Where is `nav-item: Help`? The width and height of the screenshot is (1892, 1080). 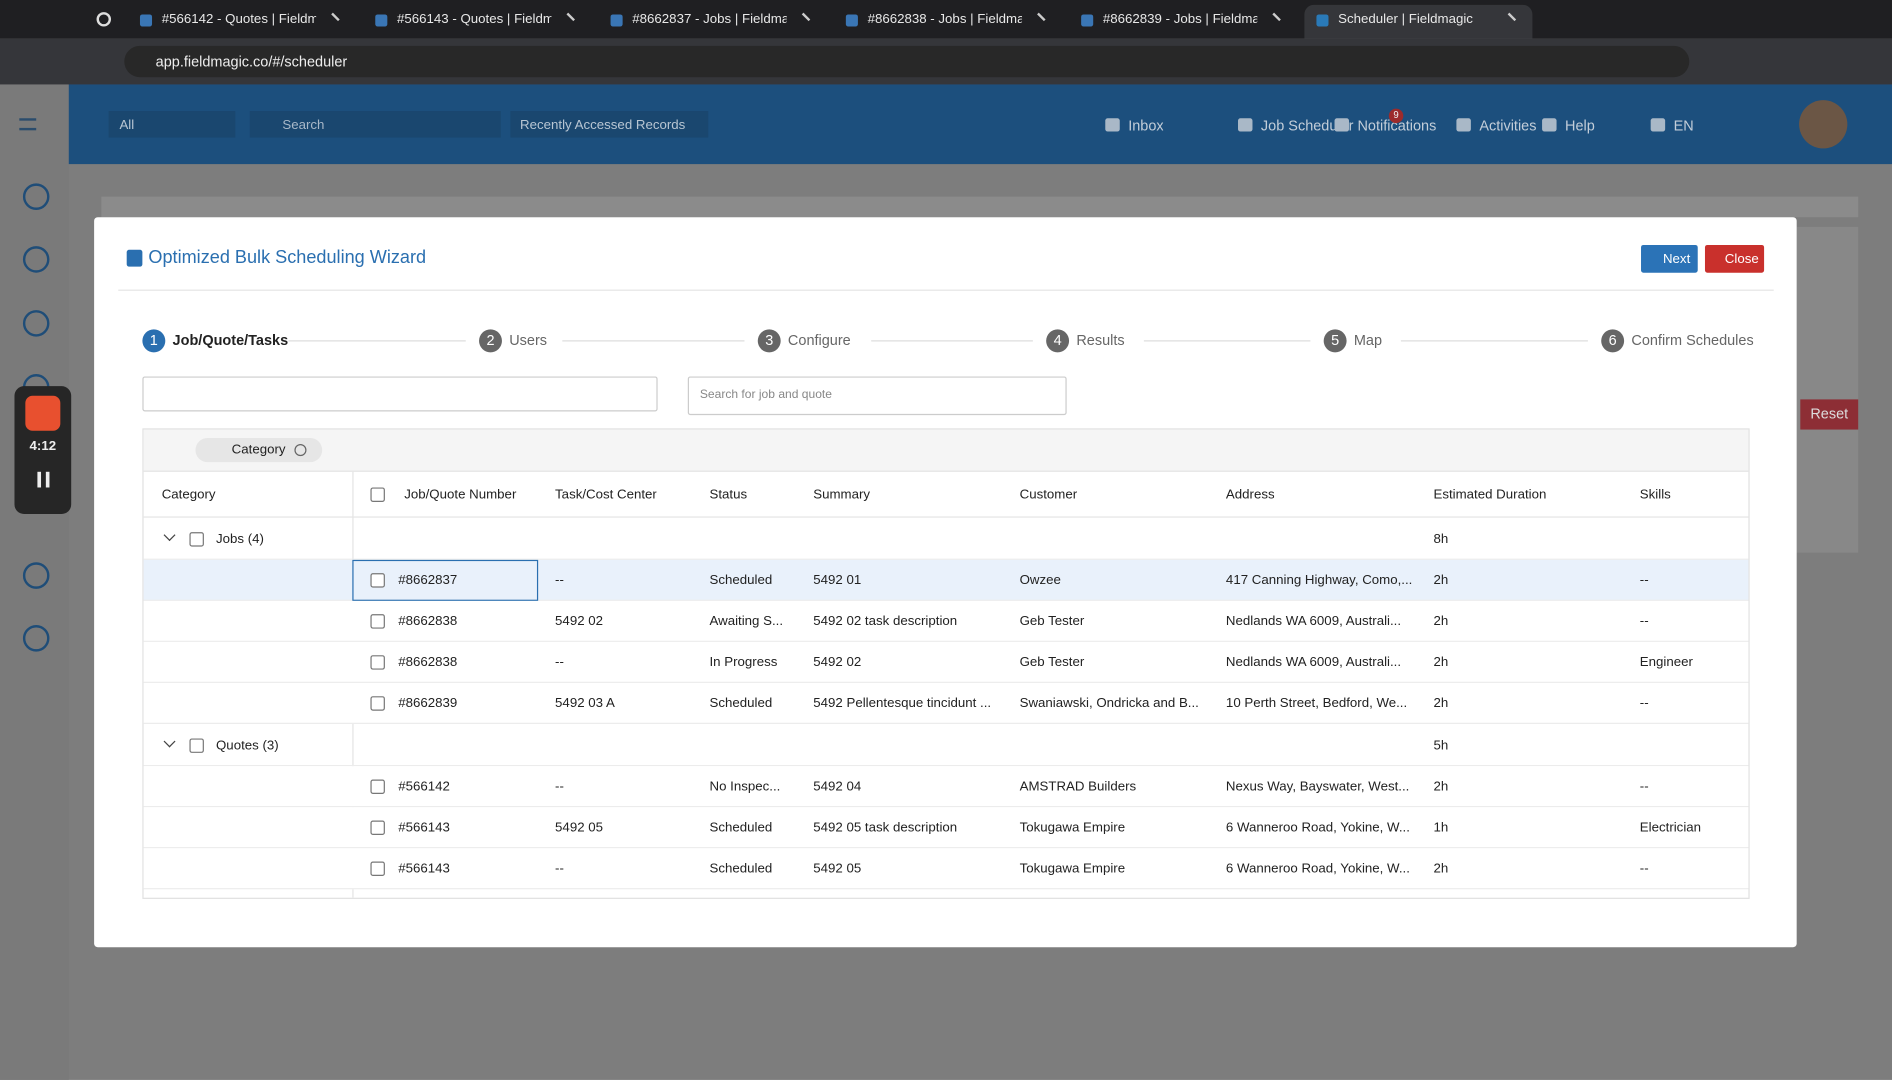 nav-item: Help is located at coordinates (1579, 125).